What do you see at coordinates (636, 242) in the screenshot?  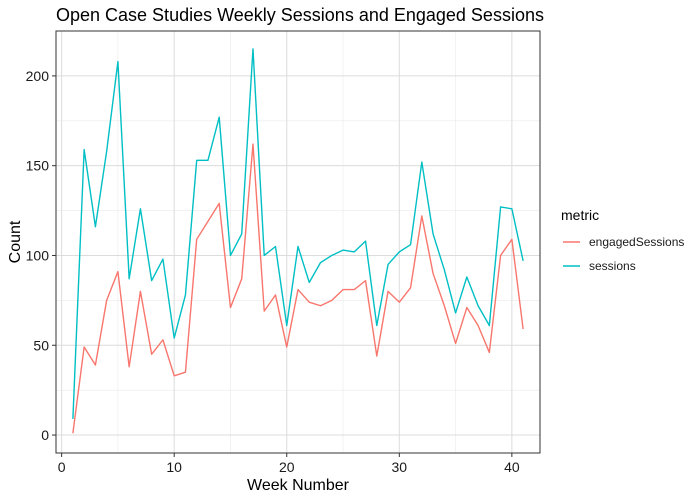 I see `legend-label: engagedSessions` at bounding box center [636, 242].